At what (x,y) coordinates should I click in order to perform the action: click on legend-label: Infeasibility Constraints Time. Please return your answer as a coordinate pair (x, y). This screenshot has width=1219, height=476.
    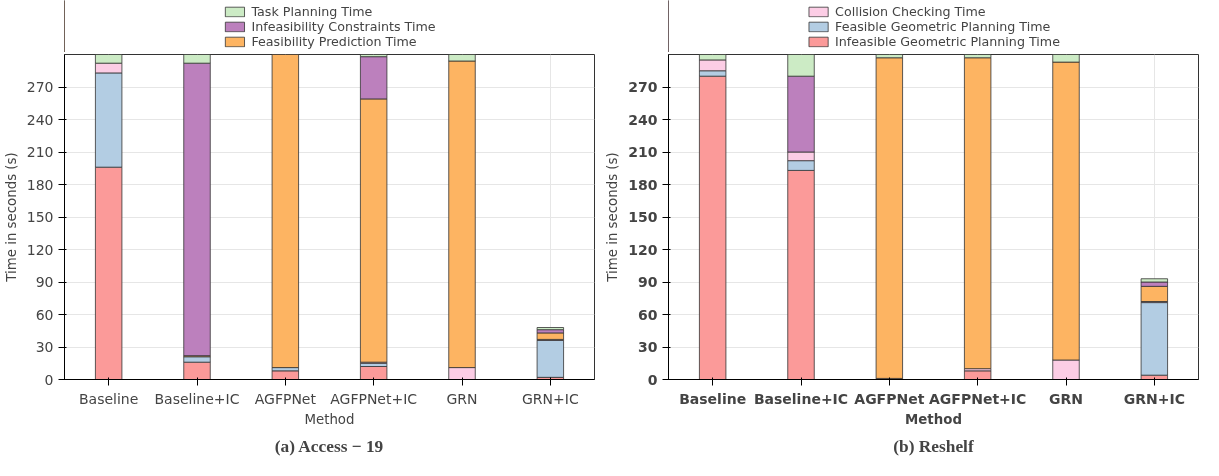
    Looking at the image, I should click on (343, 26).